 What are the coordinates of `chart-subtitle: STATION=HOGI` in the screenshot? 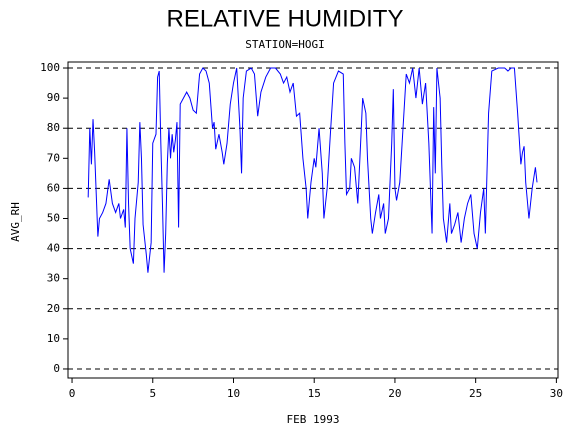 It's located at (284, 44).